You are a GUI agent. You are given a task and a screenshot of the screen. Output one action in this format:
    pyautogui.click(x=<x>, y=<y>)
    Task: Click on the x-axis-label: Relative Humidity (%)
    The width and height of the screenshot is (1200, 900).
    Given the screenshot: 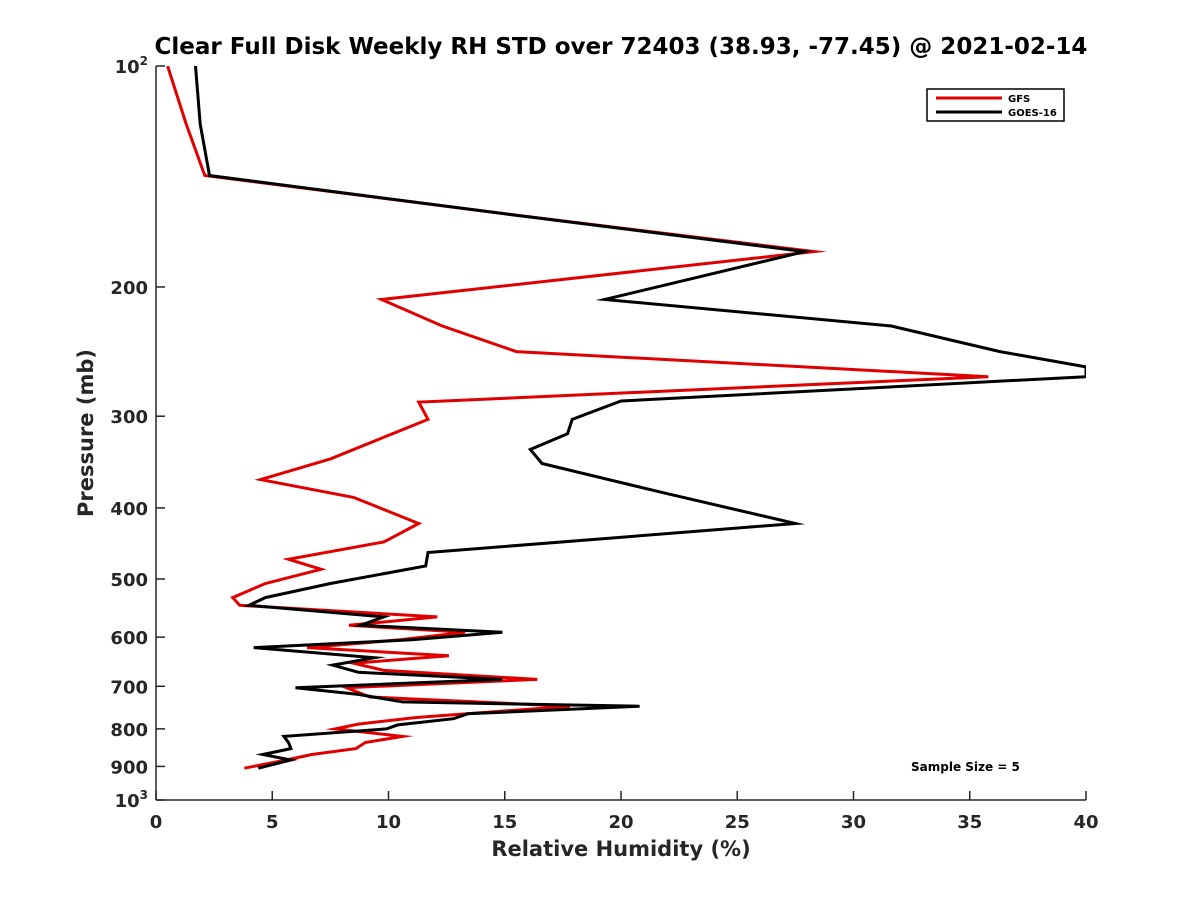 What is the action you would take?
    pyautogui.click(x=620, y=849)
    